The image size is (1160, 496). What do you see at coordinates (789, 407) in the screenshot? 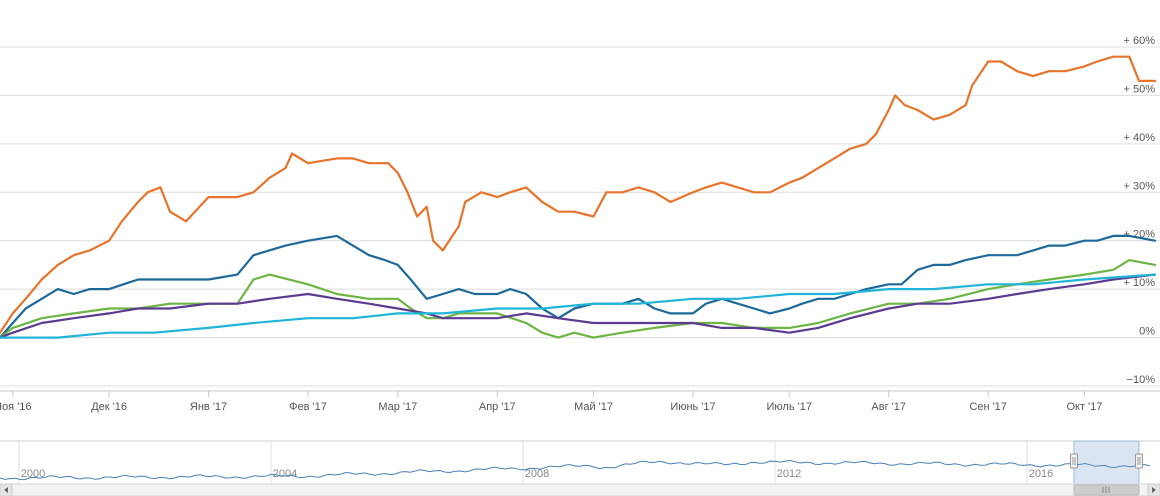
I see `x-tick-label: Июль '17` at bounding box center [789, 407].